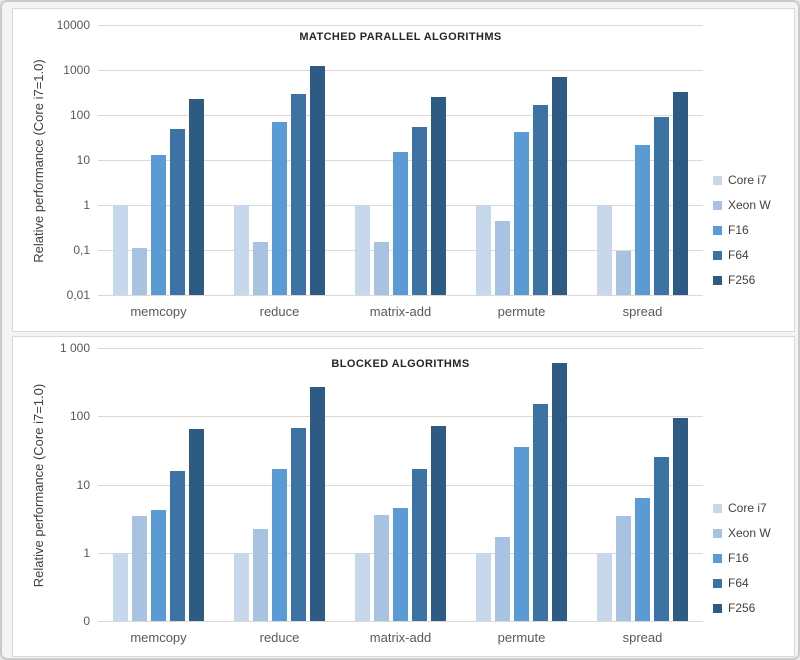 This screenshot has height=660, width=800. Describe the element at coordinates (73, 25) in the screenshot. I see `y-tick-label: 10000` at that location.